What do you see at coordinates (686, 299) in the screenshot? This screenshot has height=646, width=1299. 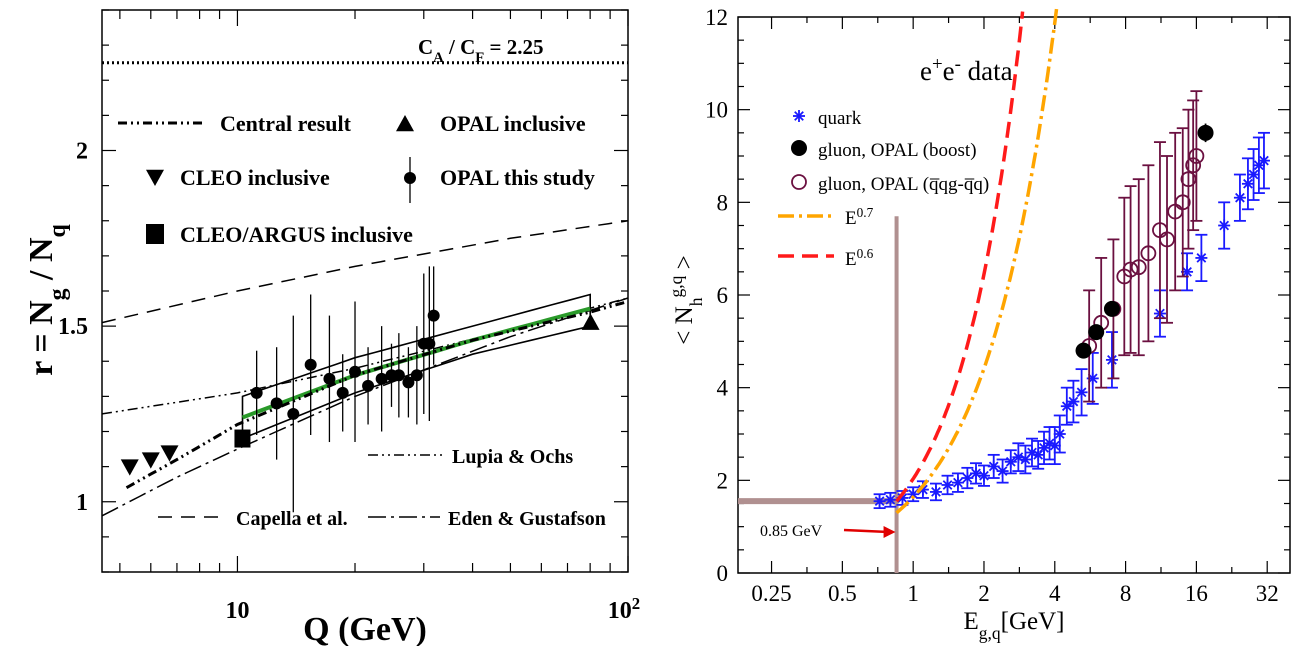 I see `right-y-axis-title: < Nhg,q >` at bounding box center [686, 299].